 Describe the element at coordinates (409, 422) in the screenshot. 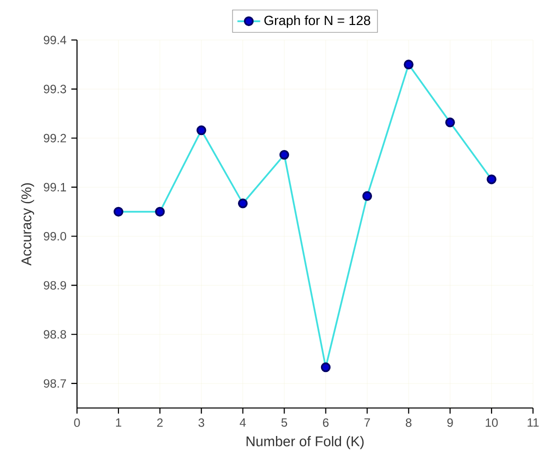

I see `x-tick-label: 8` at that location.